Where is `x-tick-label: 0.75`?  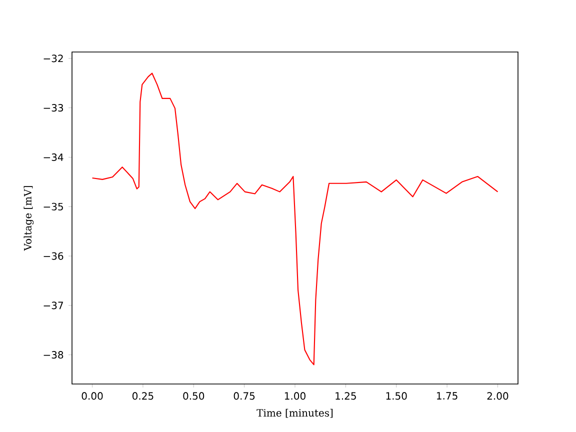 x-tick-label: 0.75 is located at coordinates (244, 396).